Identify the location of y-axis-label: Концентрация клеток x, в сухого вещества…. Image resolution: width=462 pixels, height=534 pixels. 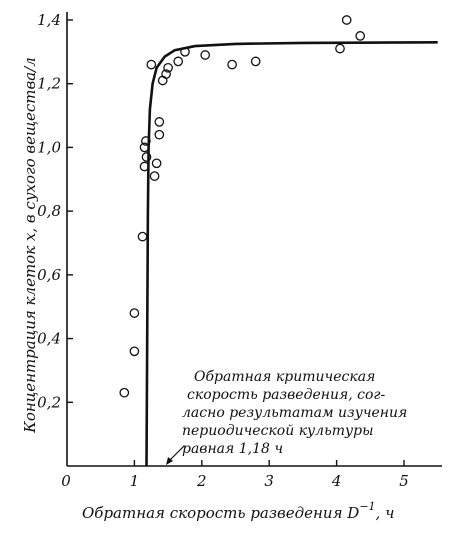
(30, 245).